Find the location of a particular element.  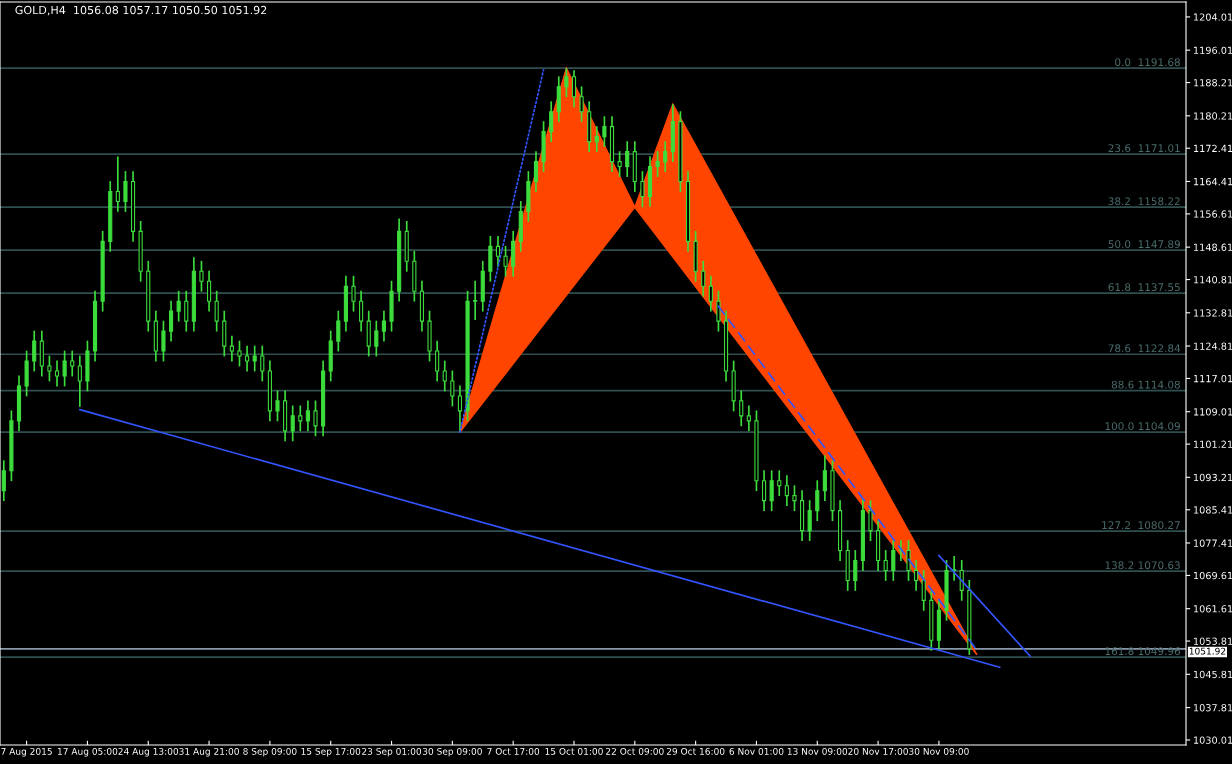

y-tick-label: 1148.61 is located at coordinates (1213, 247).